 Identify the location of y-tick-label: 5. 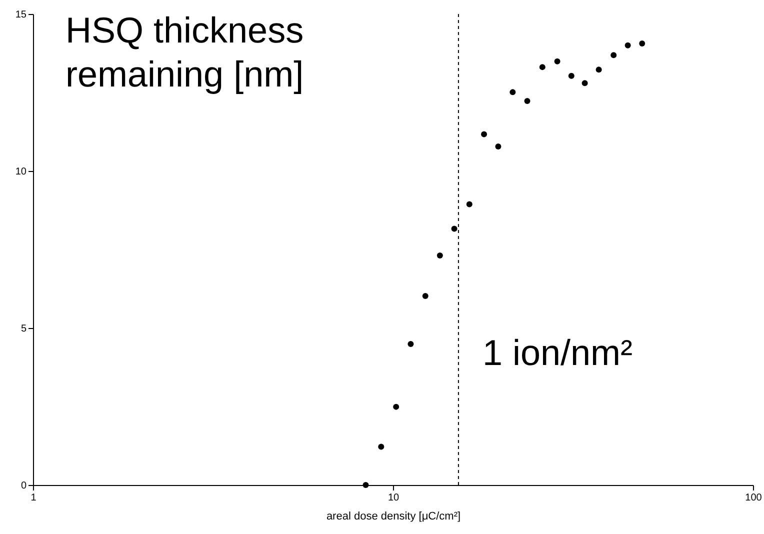
(23, 329).